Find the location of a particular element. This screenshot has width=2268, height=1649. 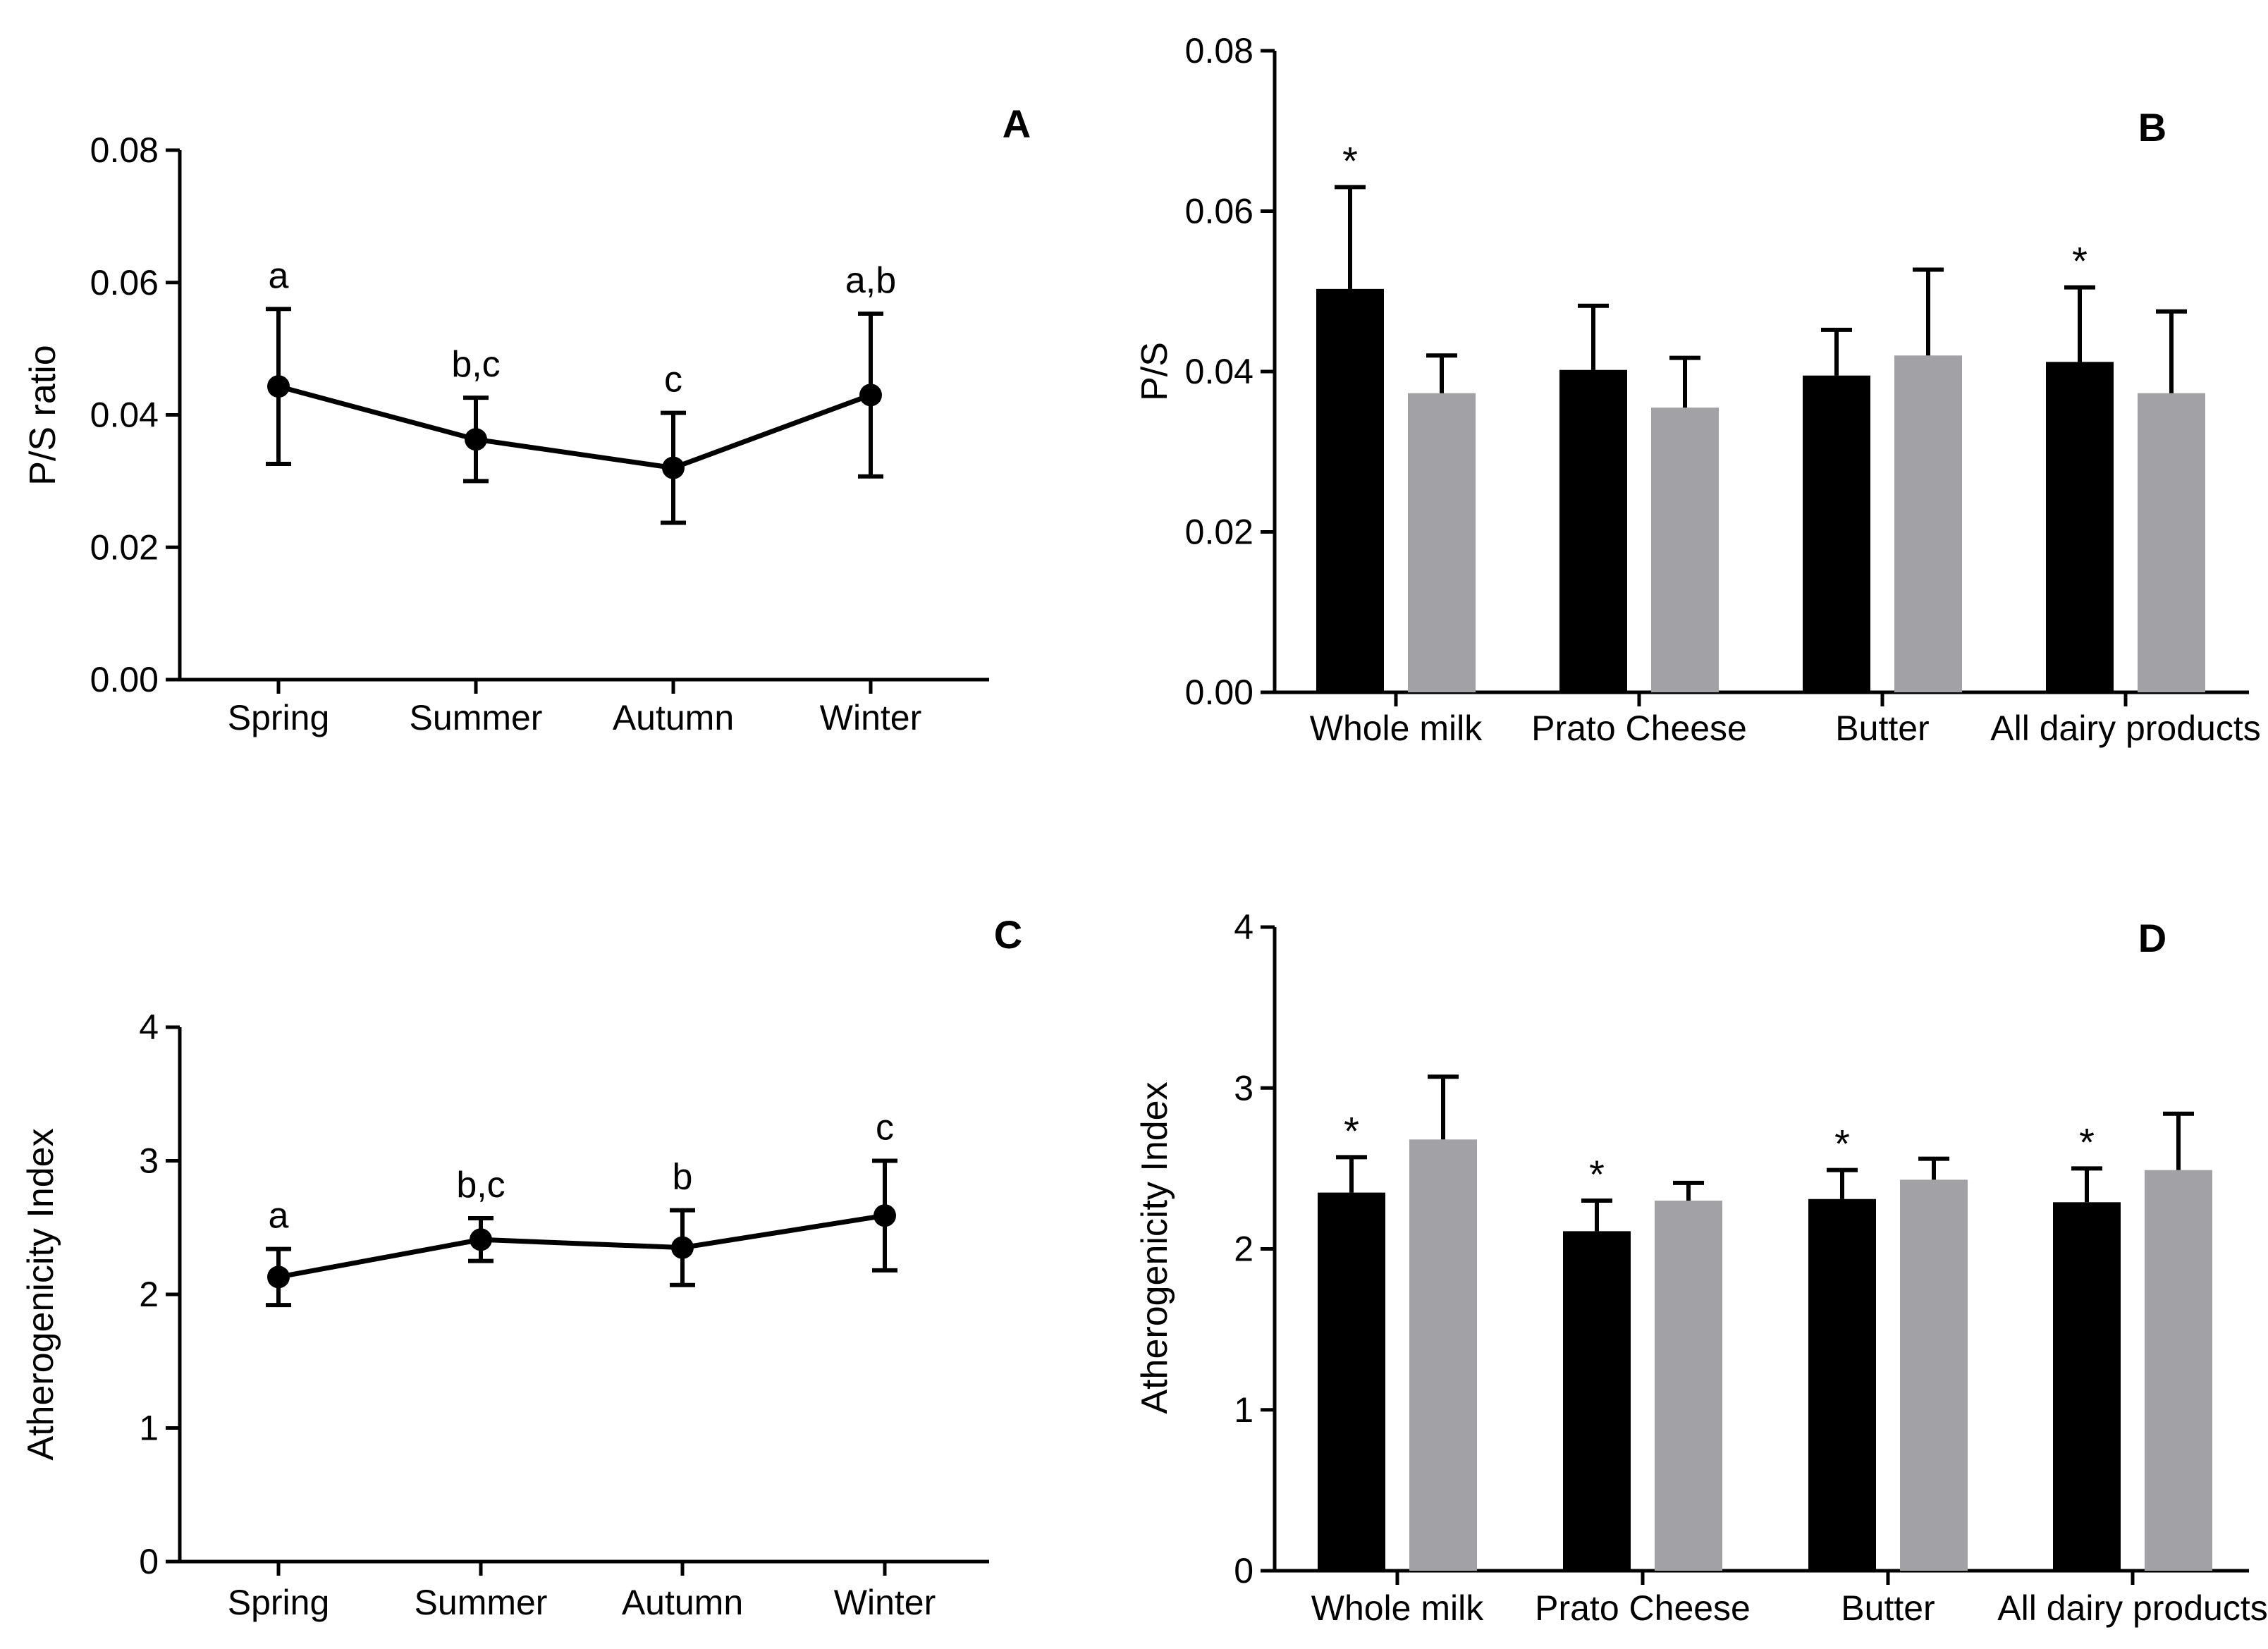

panel-label: B is located at coordinates (2152, 127).